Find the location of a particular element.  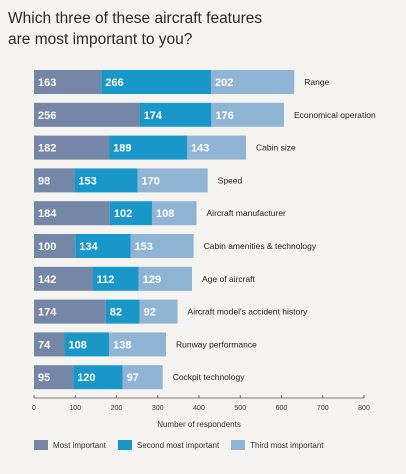

category-label: Cabin amenities & technology is located at coordinates (260, 246).